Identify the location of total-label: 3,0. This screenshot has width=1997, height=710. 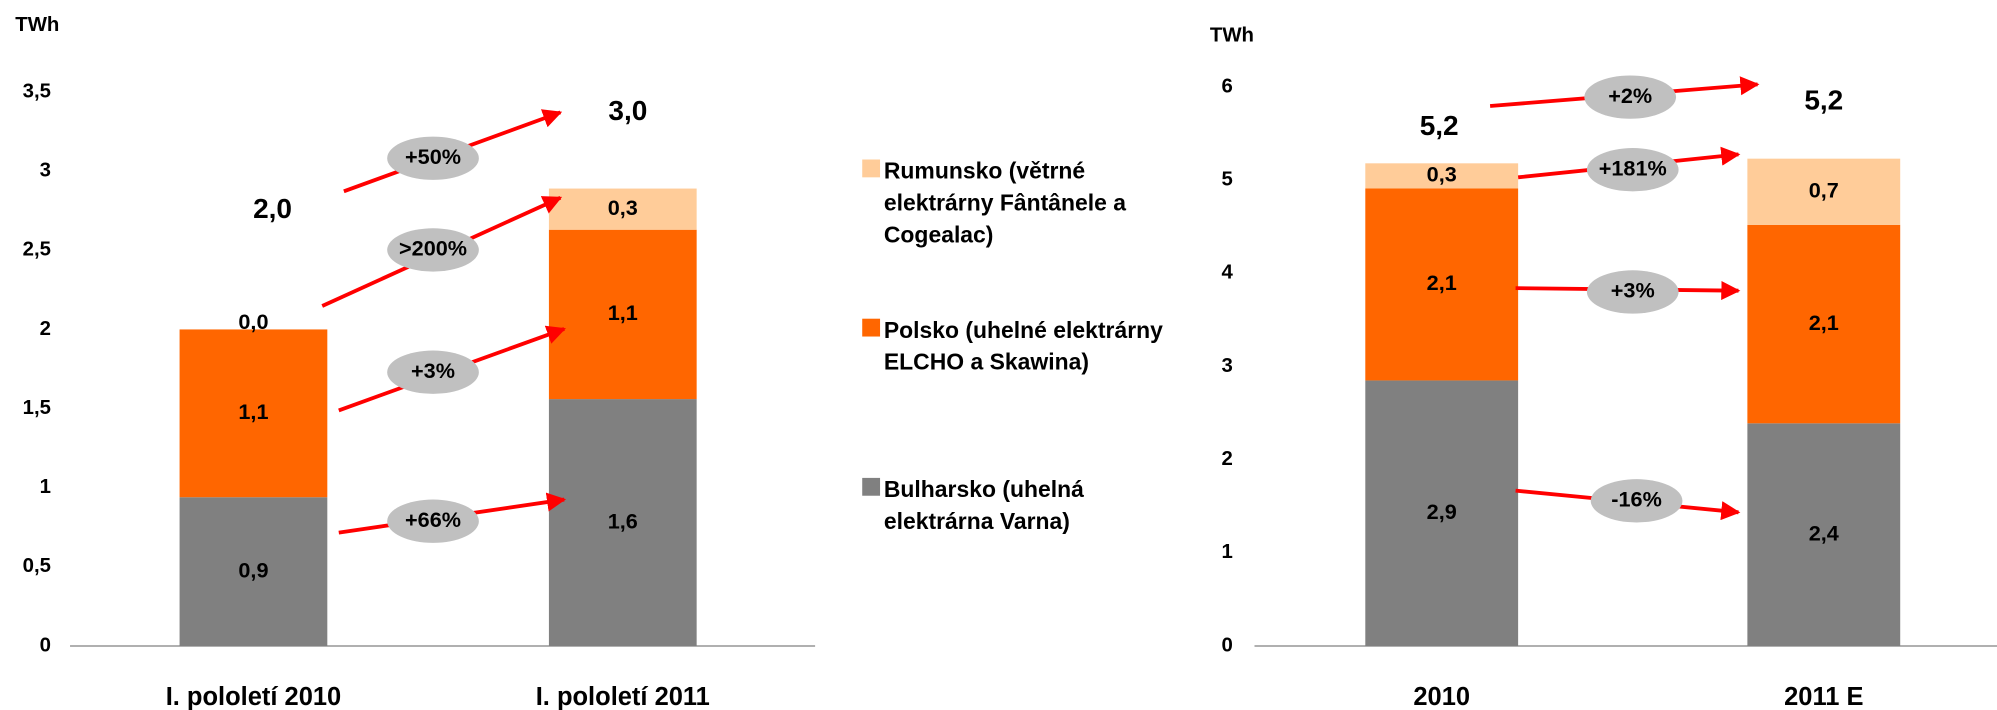
(627, 110).